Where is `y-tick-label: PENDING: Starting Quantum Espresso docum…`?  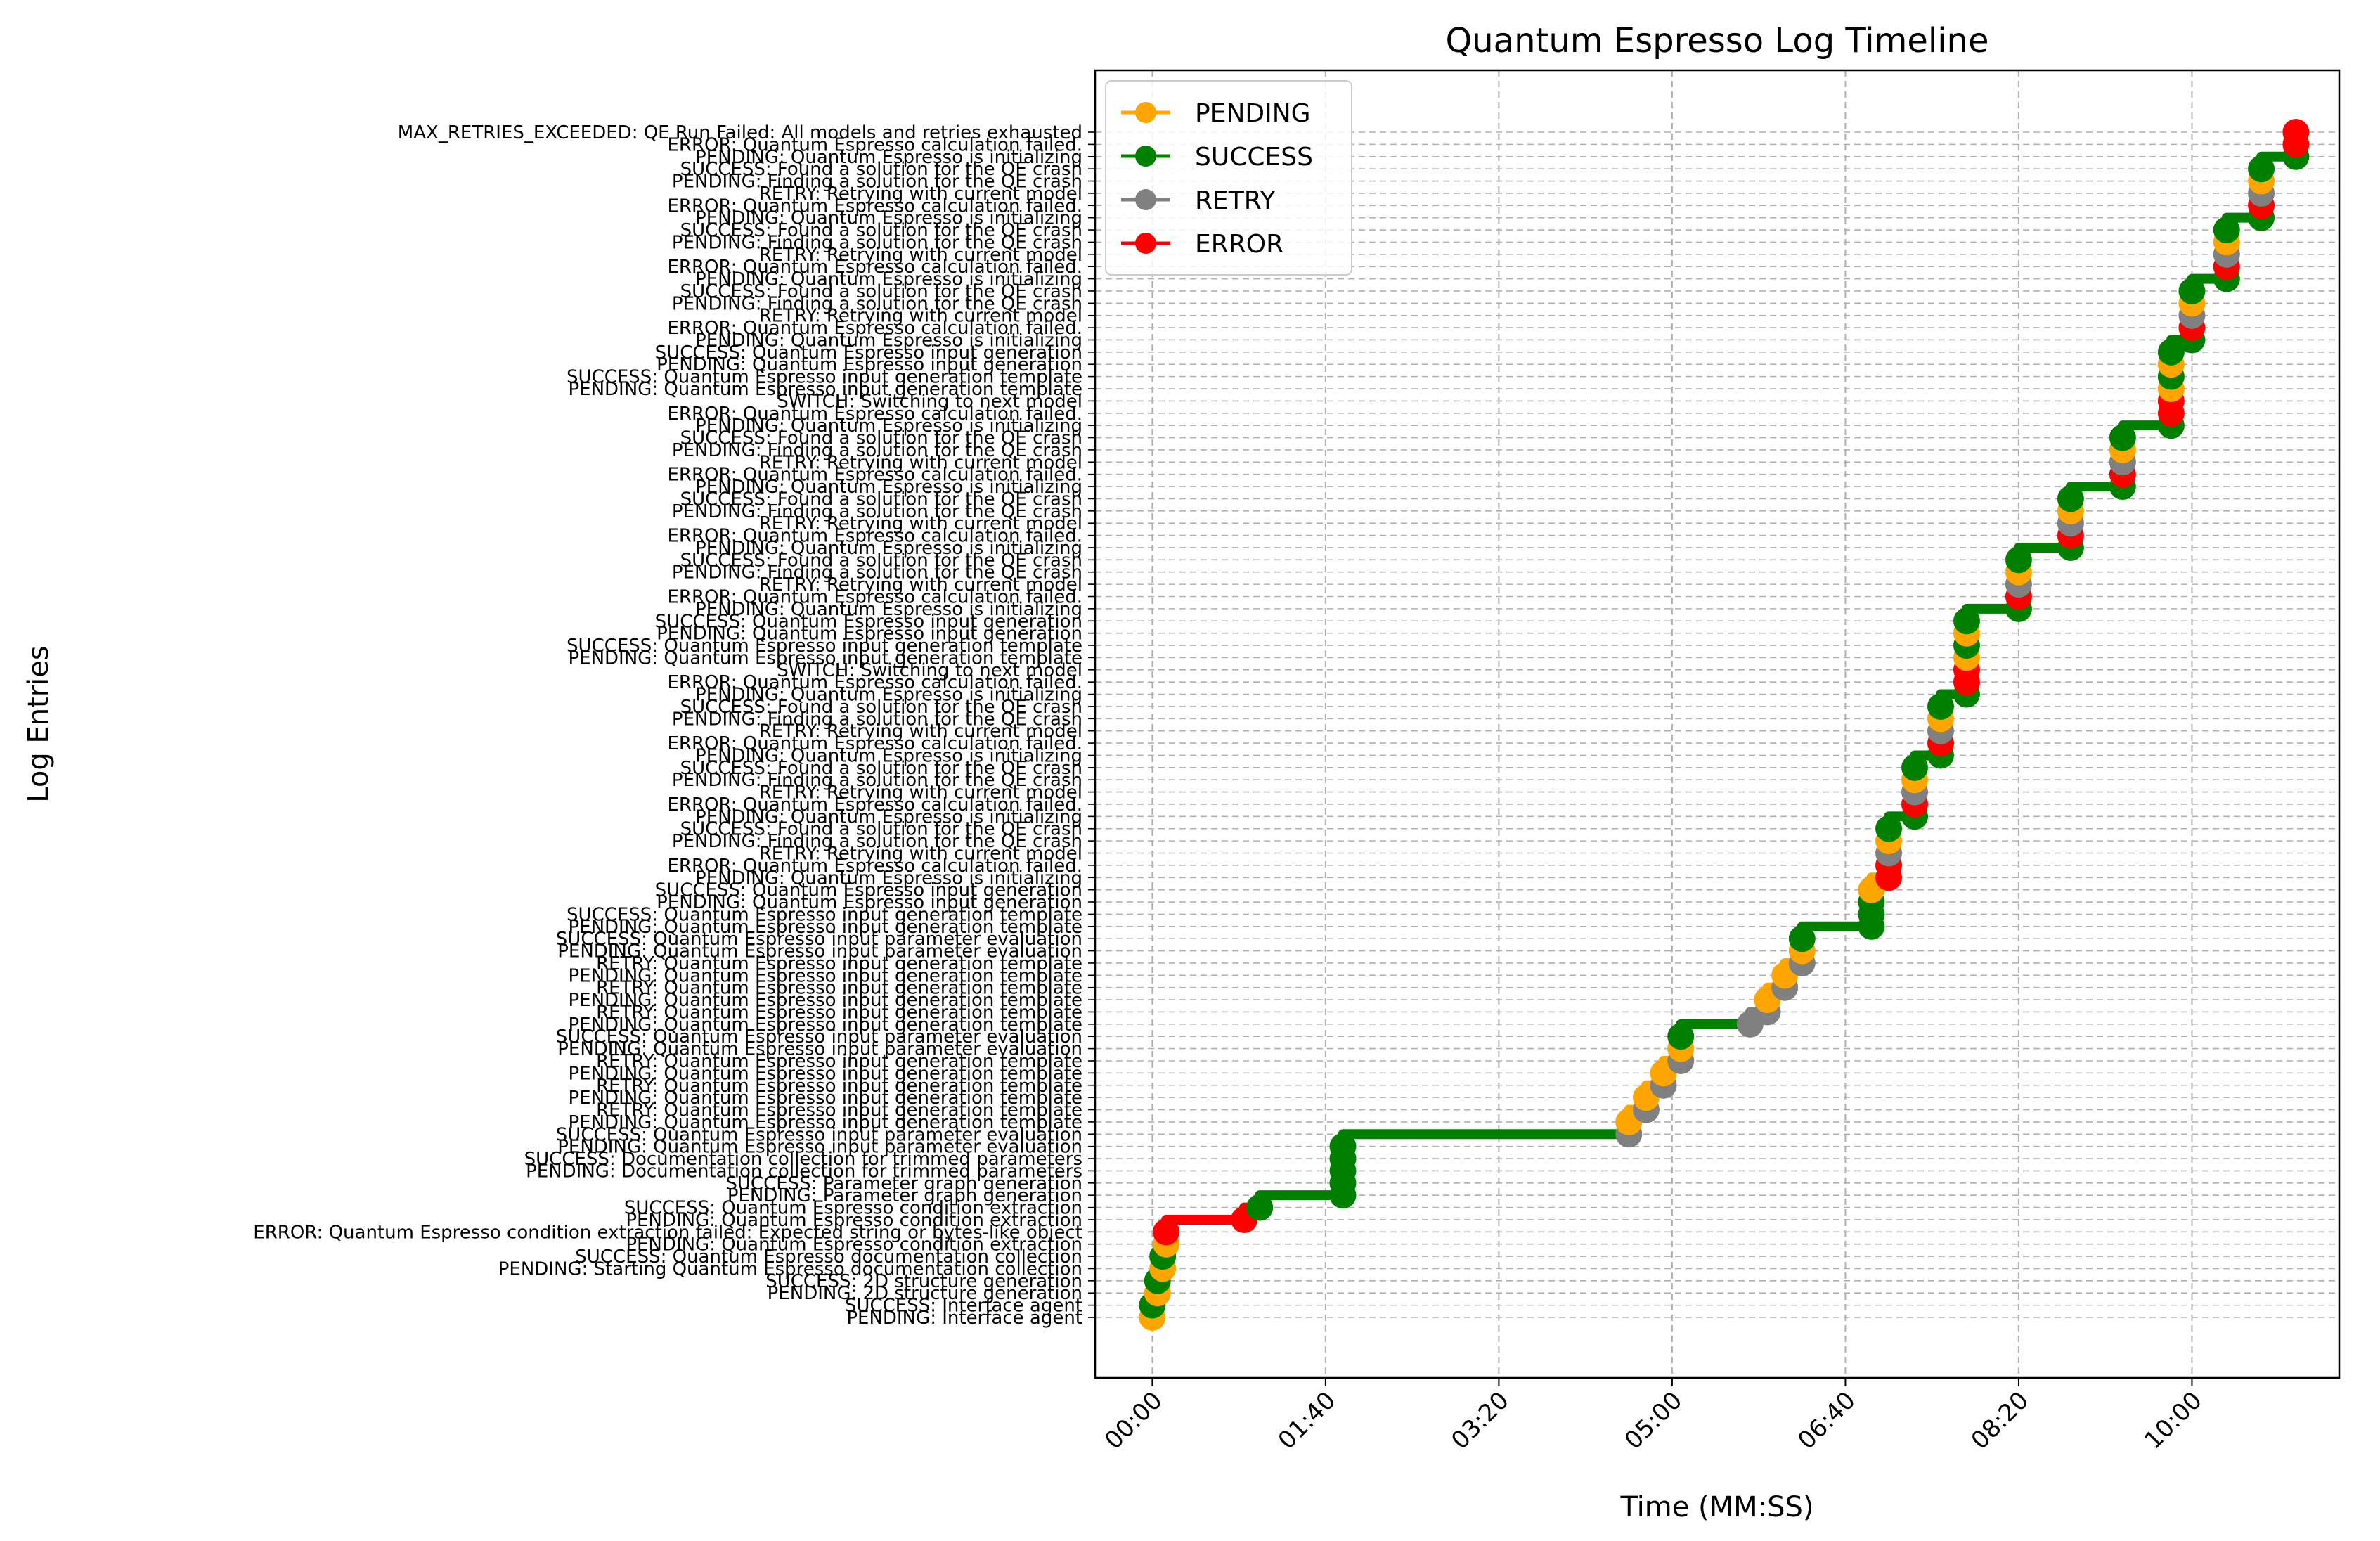
y-tick-label: PENDING: Starting Quantum Espresso docum… is located at coordinates (790, 1268).